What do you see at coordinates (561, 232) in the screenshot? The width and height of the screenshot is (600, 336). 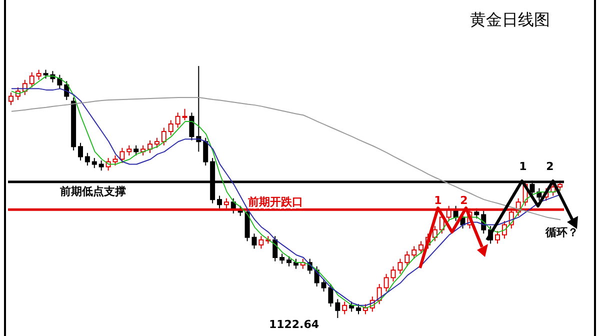 I see `annotation: 循环？` at bounding box center [561, 232].